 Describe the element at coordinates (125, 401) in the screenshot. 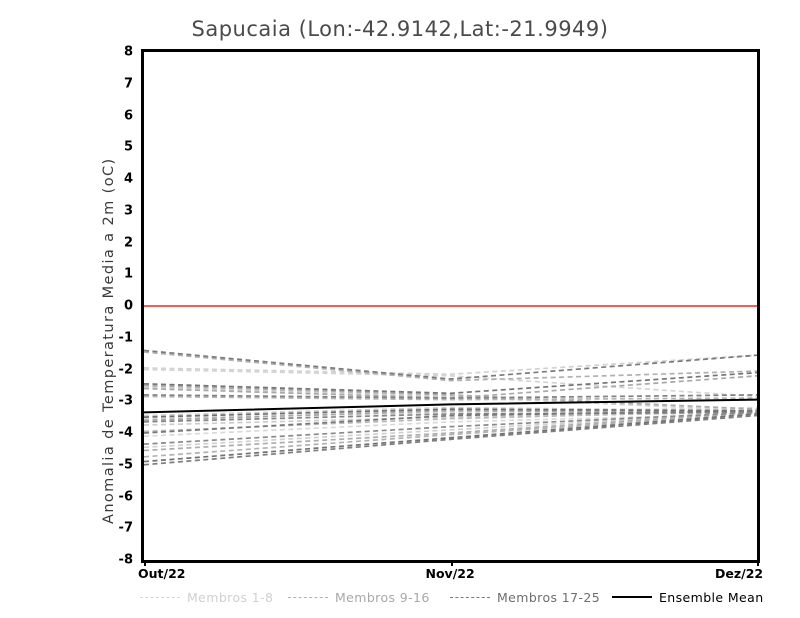

I see `y-axis-tick-label: -3` at that location.